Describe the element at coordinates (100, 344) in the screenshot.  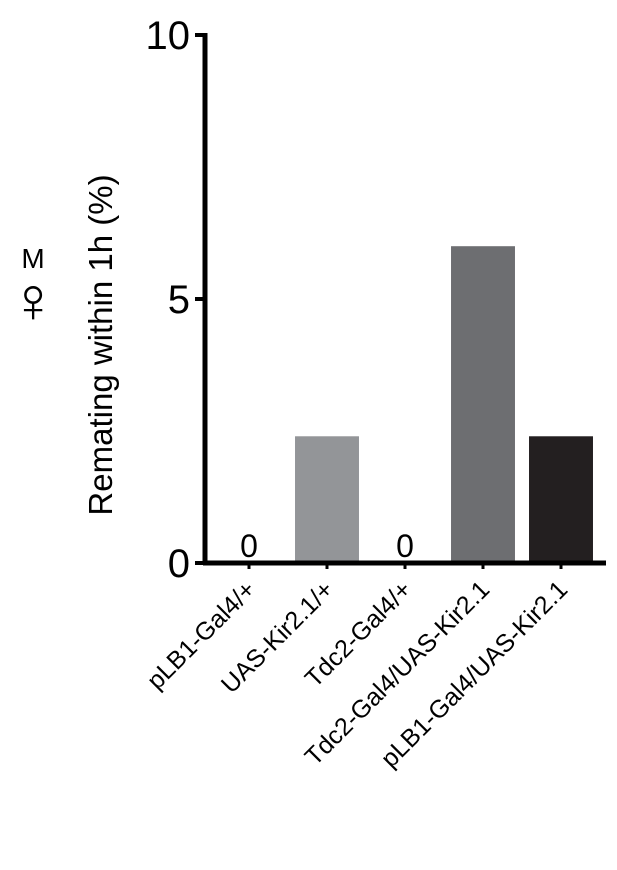
I see `y-axis-label: Remating within 1h (%)` at that location.